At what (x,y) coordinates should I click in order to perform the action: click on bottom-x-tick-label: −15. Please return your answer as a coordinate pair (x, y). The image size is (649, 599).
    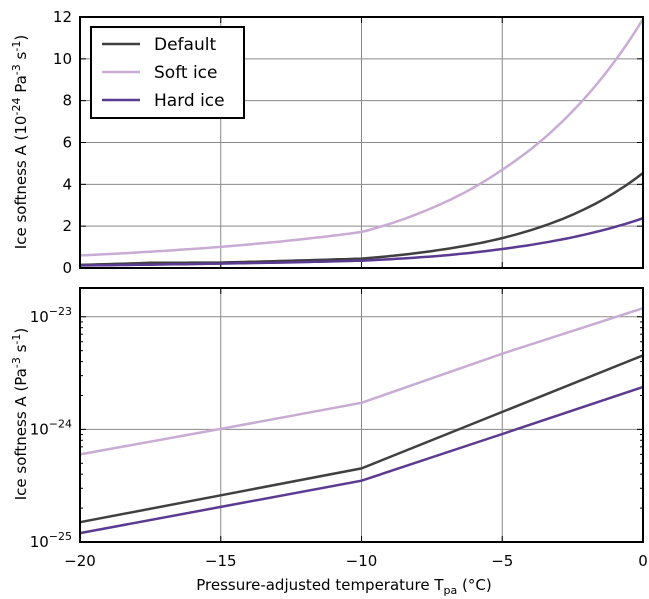
    Looking at the image, I should click on (221, 561).